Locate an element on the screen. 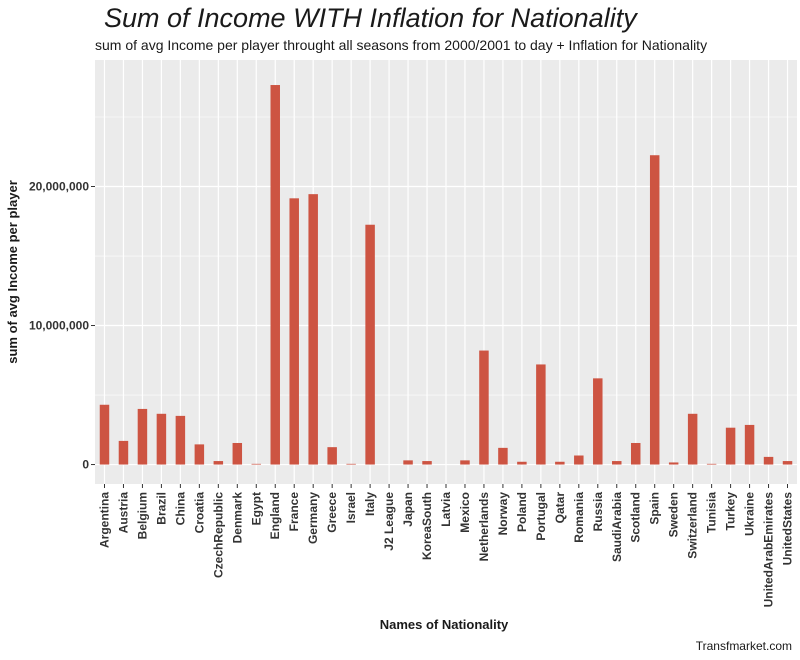  x-tick-label: Qatar is located at coordinates (560, 508).